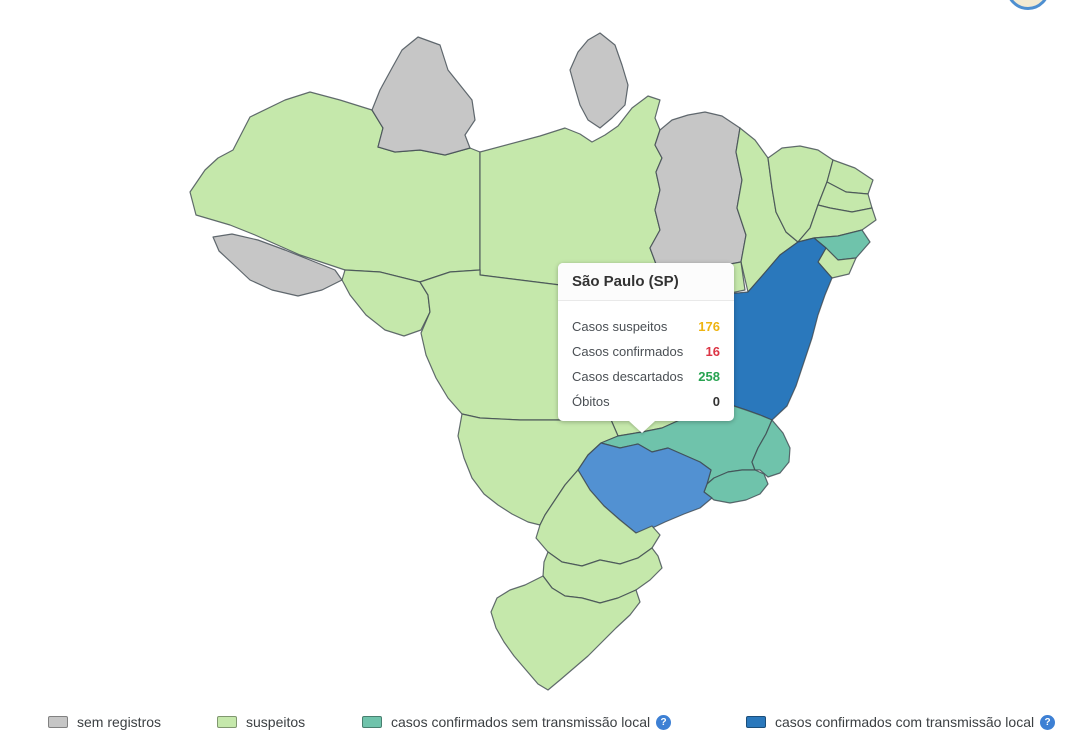 This screenshot has width=1080, height=736. What do you see at coordinates (423, 96) in the screenshot?
I see `state-roraima` at bounding box center [423, 96].